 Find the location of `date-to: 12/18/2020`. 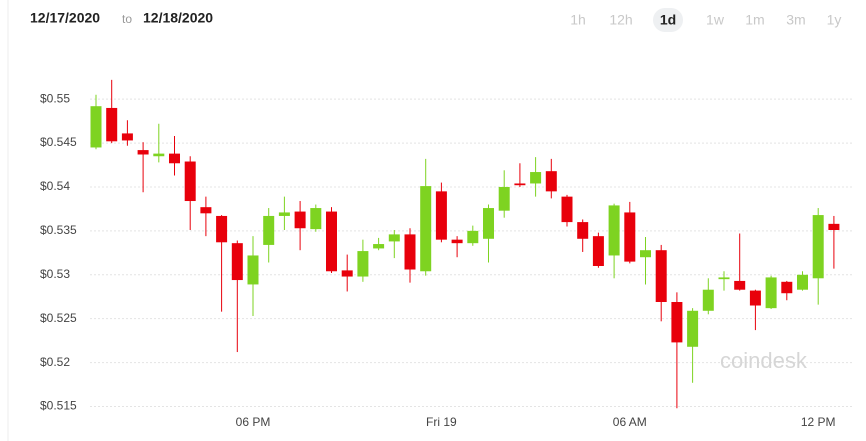

date-to: 12/18/2020 is located at coordinates (178, 18).